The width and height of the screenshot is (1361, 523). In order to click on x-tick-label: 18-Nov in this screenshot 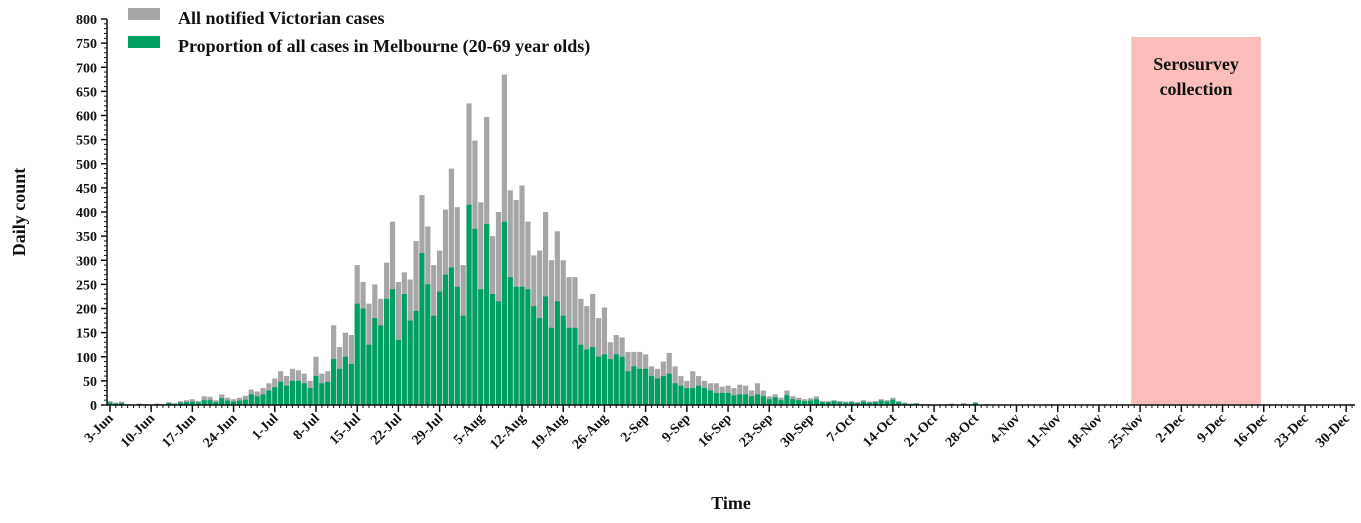, I will do `click(1085, 431)`.